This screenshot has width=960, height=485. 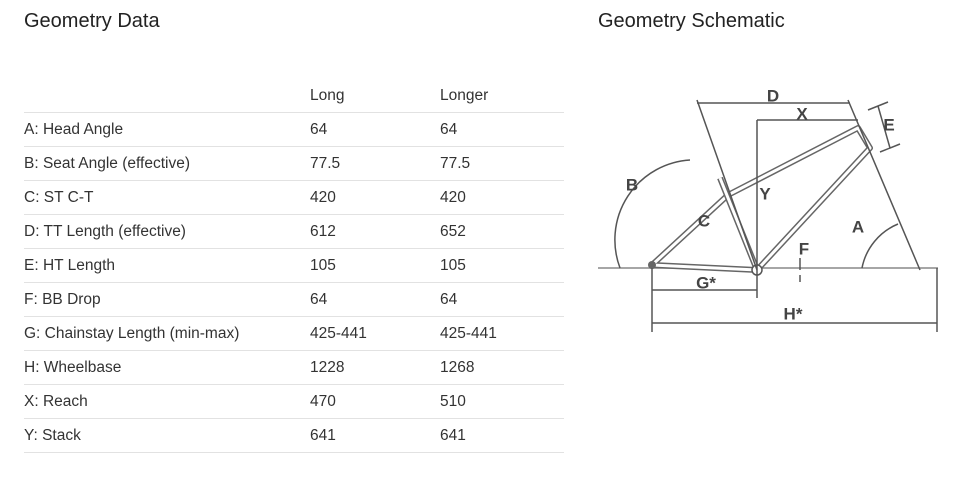 I want to click on table-cell: 1228, so click(x=327, y=367).